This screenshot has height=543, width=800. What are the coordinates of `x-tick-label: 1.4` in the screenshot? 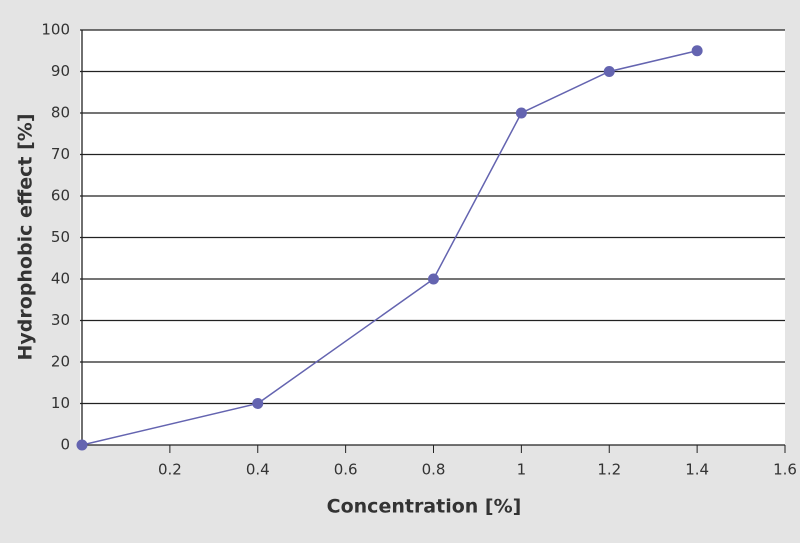 It's located at (697, 470).